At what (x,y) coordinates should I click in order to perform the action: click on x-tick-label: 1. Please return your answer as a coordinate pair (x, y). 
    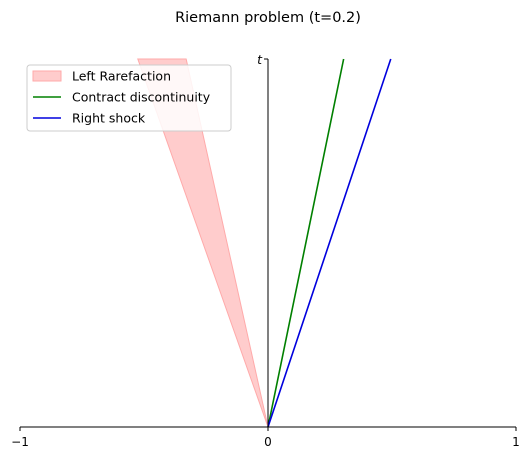
    Looking at the image, I should click on (516, 442).